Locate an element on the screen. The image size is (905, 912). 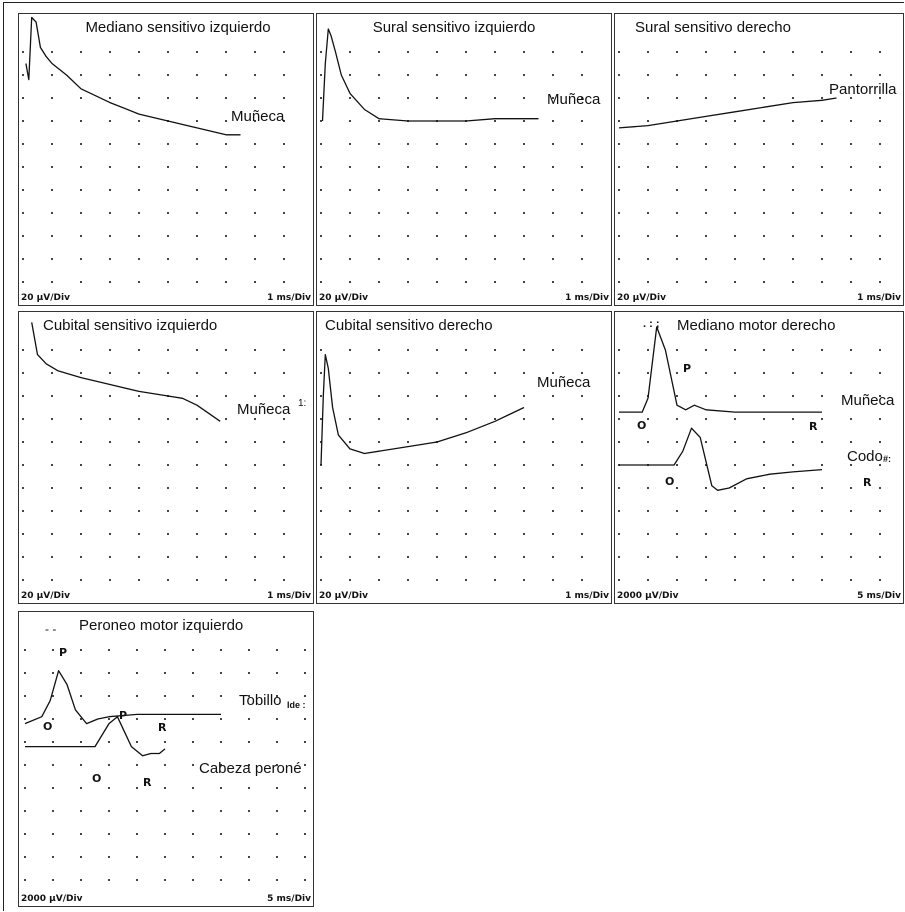
scale-y-label: 20 μV/Div is located at coordinates (343, 298).